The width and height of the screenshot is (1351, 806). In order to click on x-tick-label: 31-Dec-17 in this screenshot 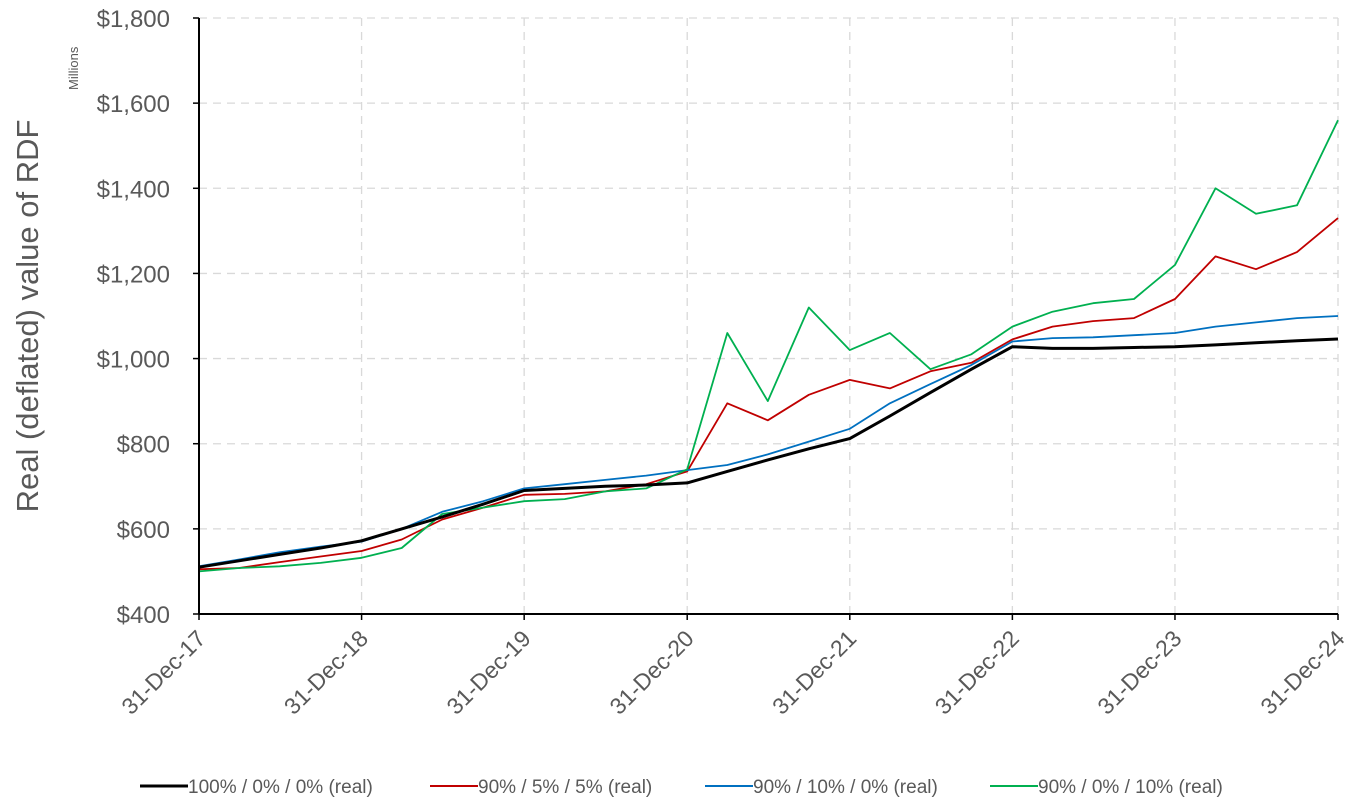, I will do `click(163, 672)`.